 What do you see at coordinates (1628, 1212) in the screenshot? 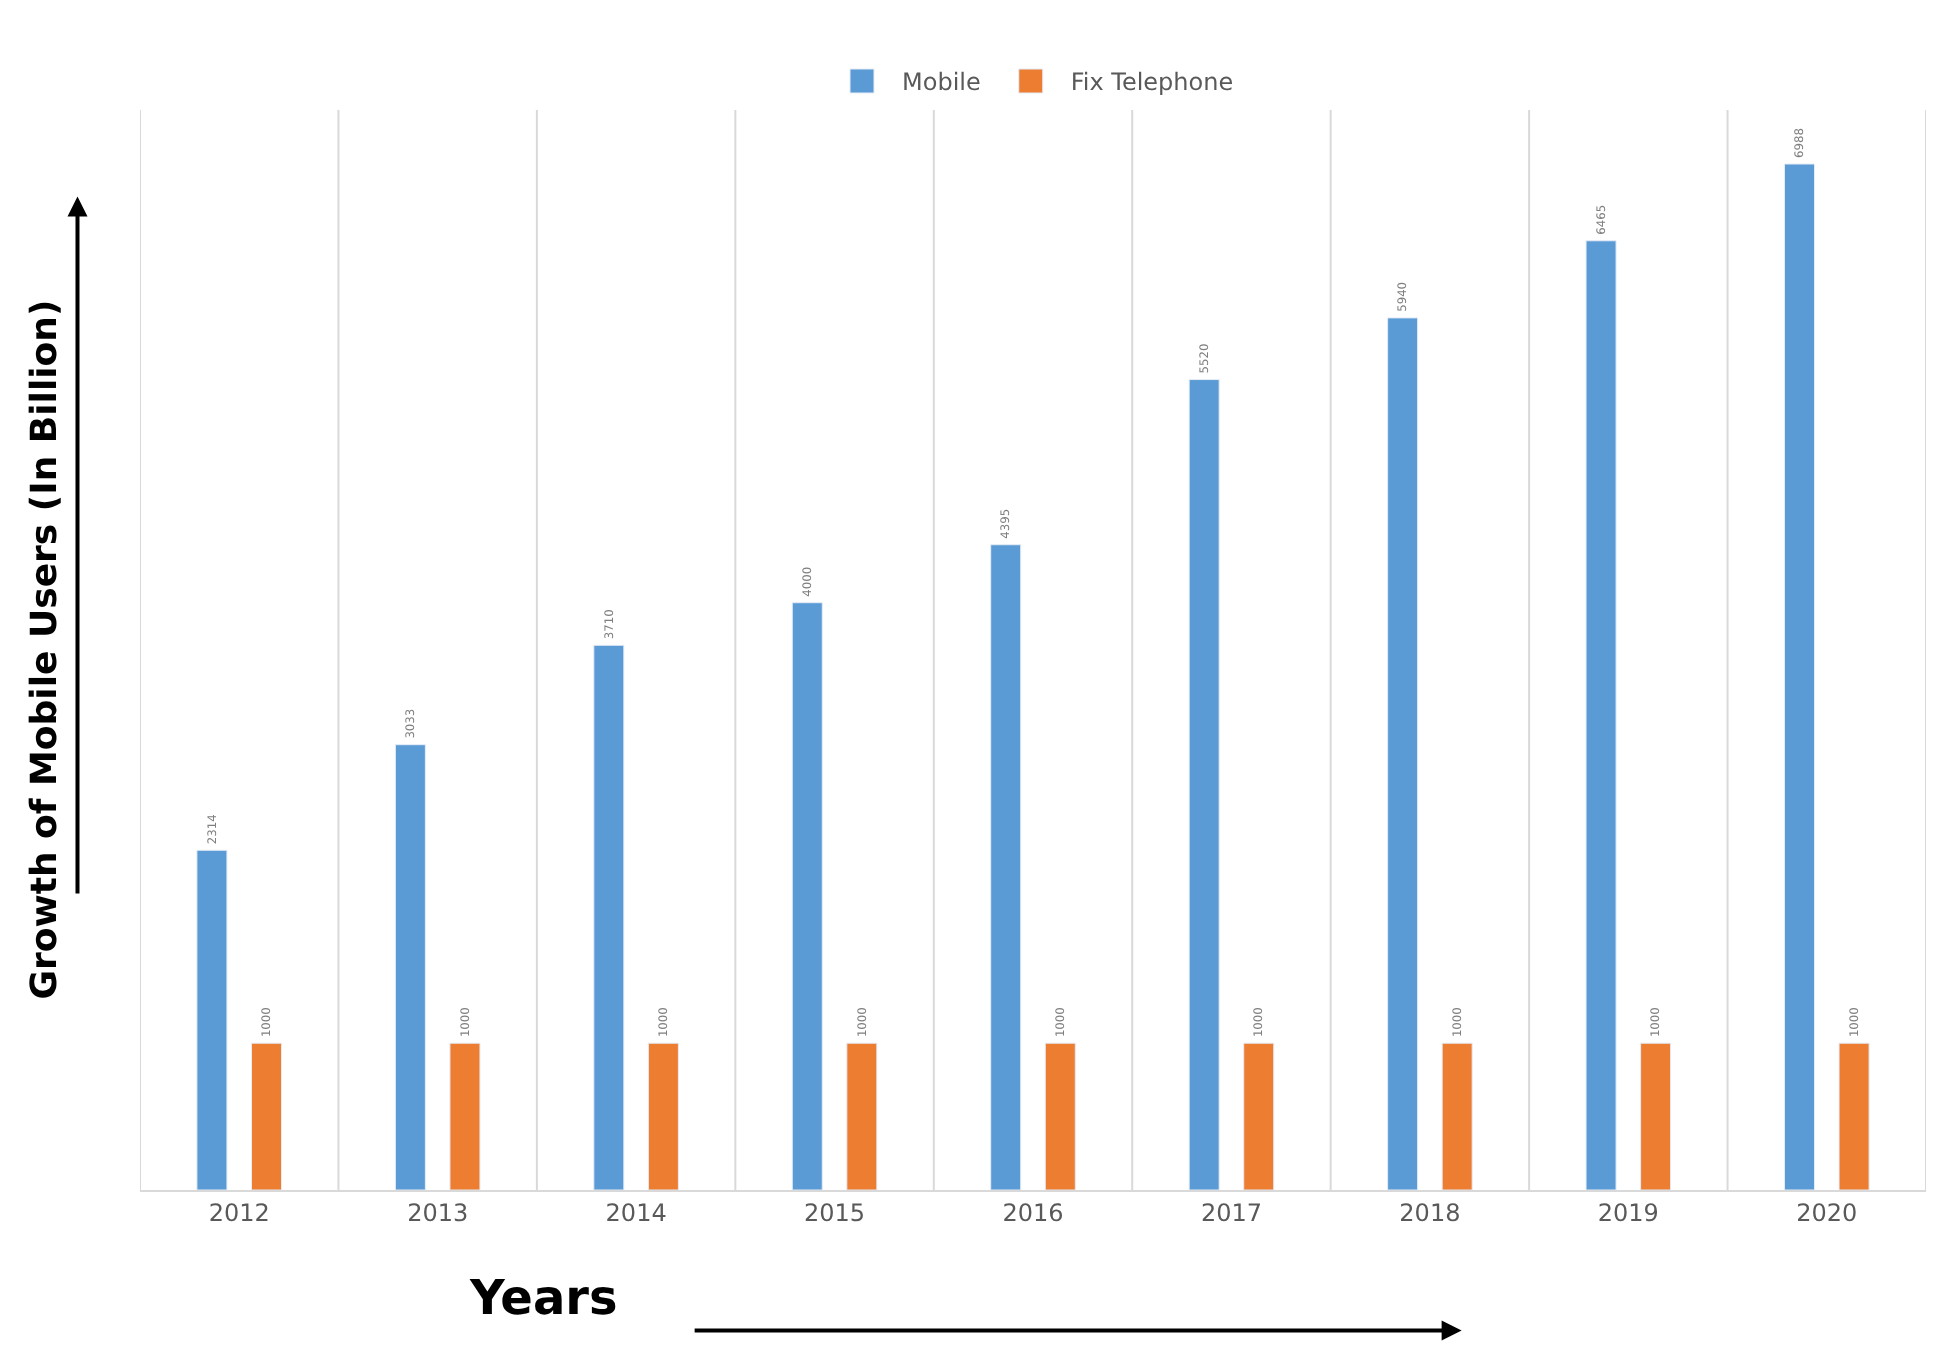
I see `x-tick-label: 2019` at bounding box center [1628, 1212].